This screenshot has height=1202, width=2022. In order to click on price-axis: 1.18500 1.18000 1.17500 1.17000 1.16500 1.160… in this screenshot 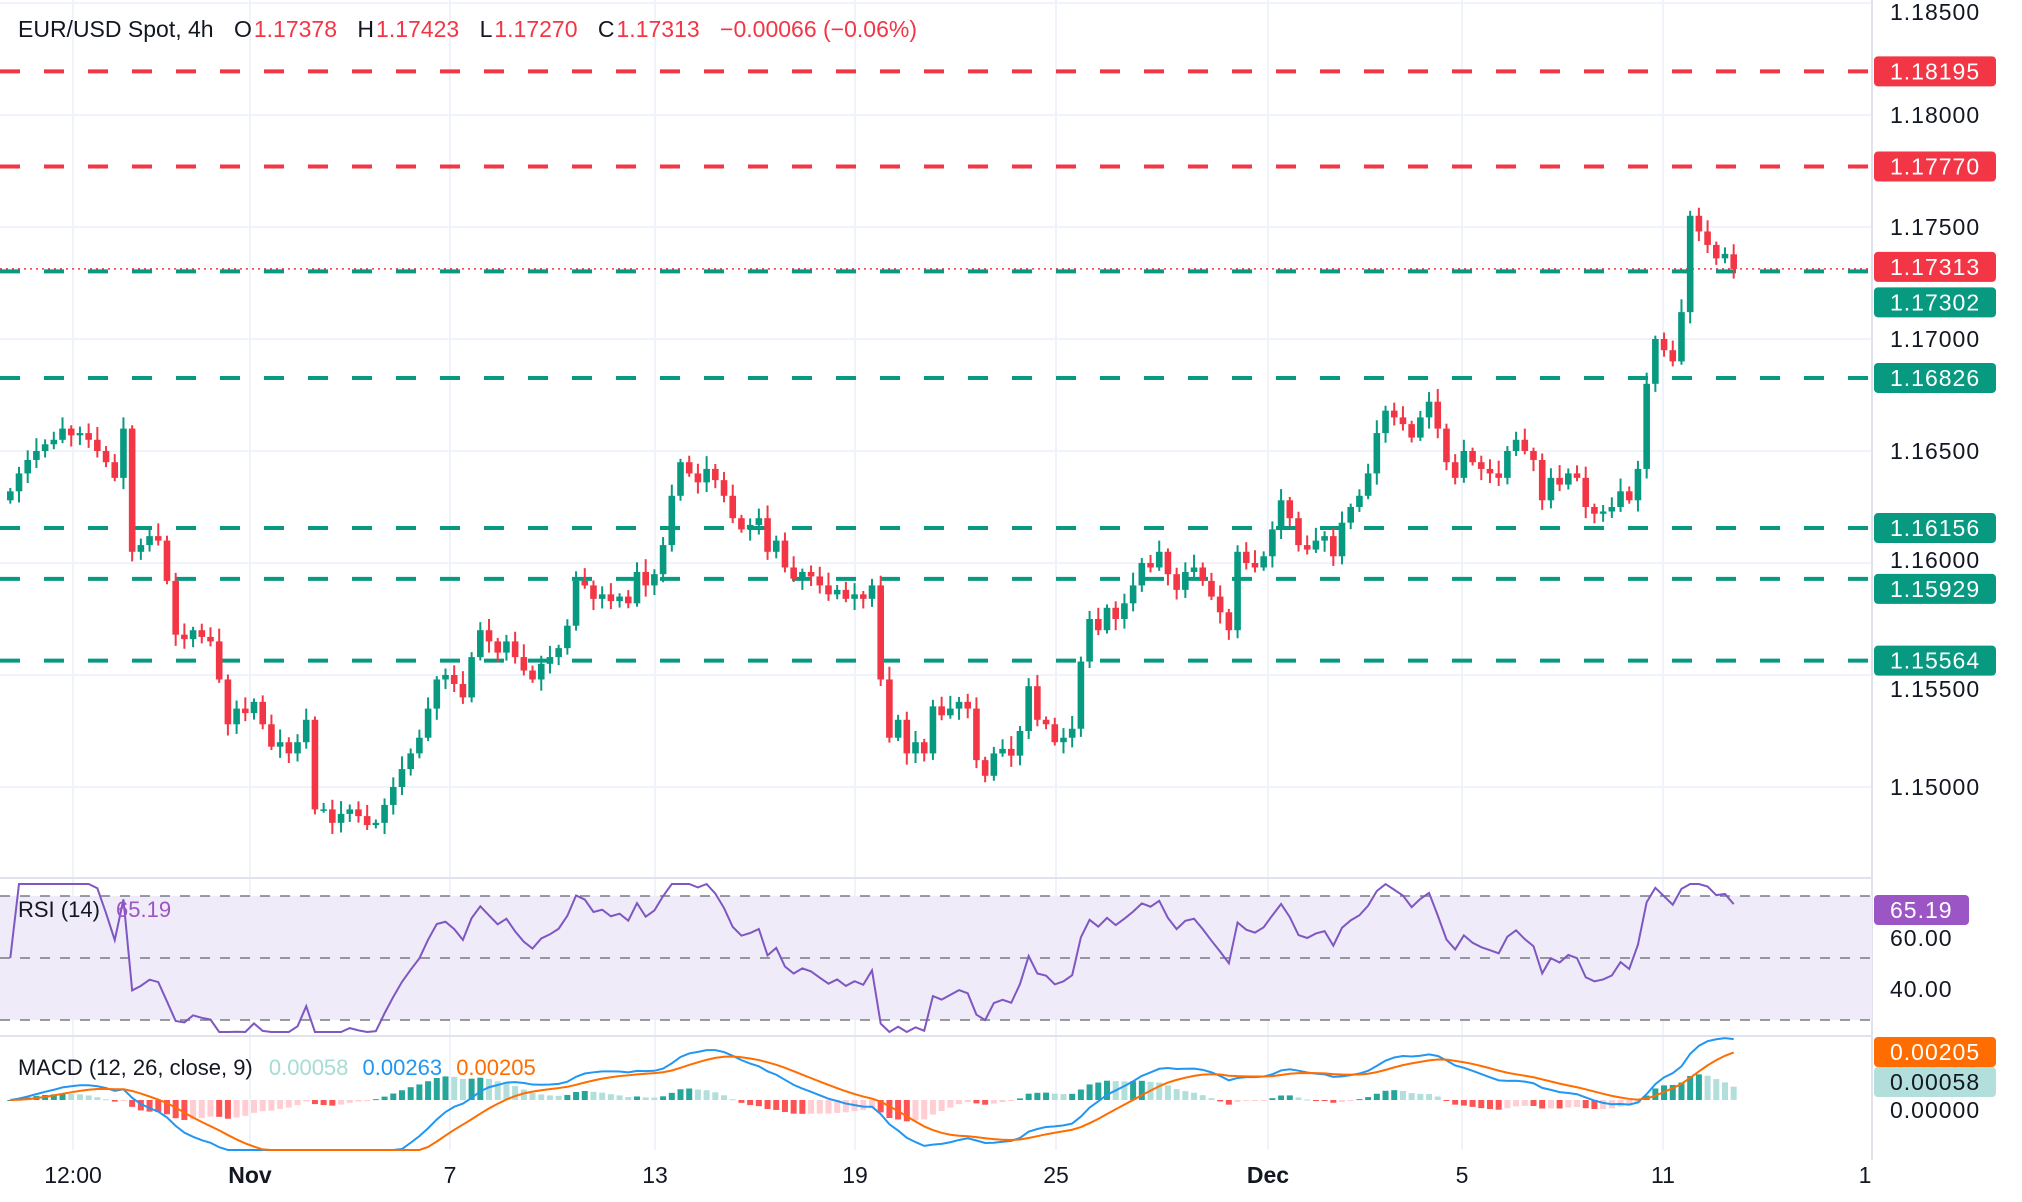, I will do `click(1947, 580)`.